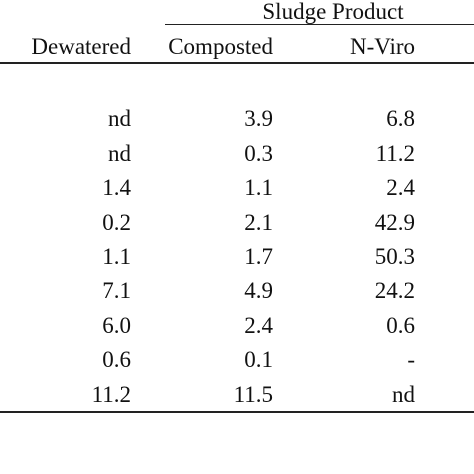 This screenshot has height=474, width=474. Describe the element at coordinates (258, 290) in the screenshot. I see `table-cell: 4.9` at that location.